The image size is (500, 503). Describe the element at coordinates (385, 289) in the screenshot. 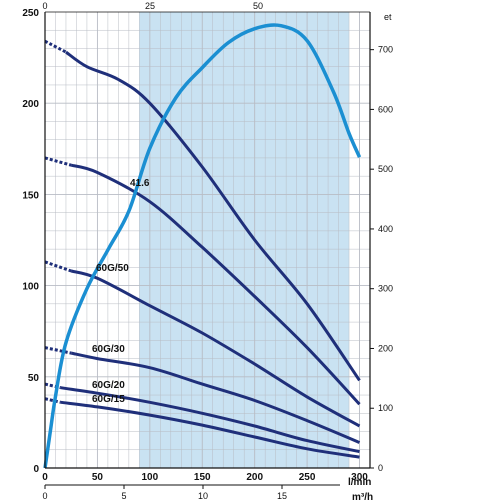

I see `y2-tick-label: 300` at that location.